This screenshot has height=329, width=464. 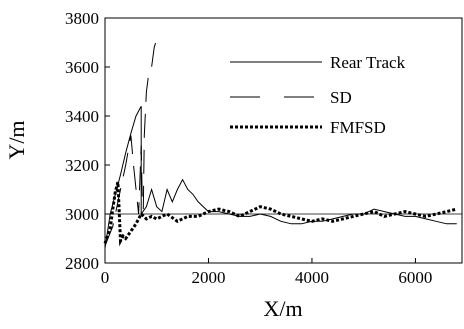 What do you see at coordinates (82, 165) in the screenshot?
I see `y-tick-label: 3200` at bounding box center [82, 165].